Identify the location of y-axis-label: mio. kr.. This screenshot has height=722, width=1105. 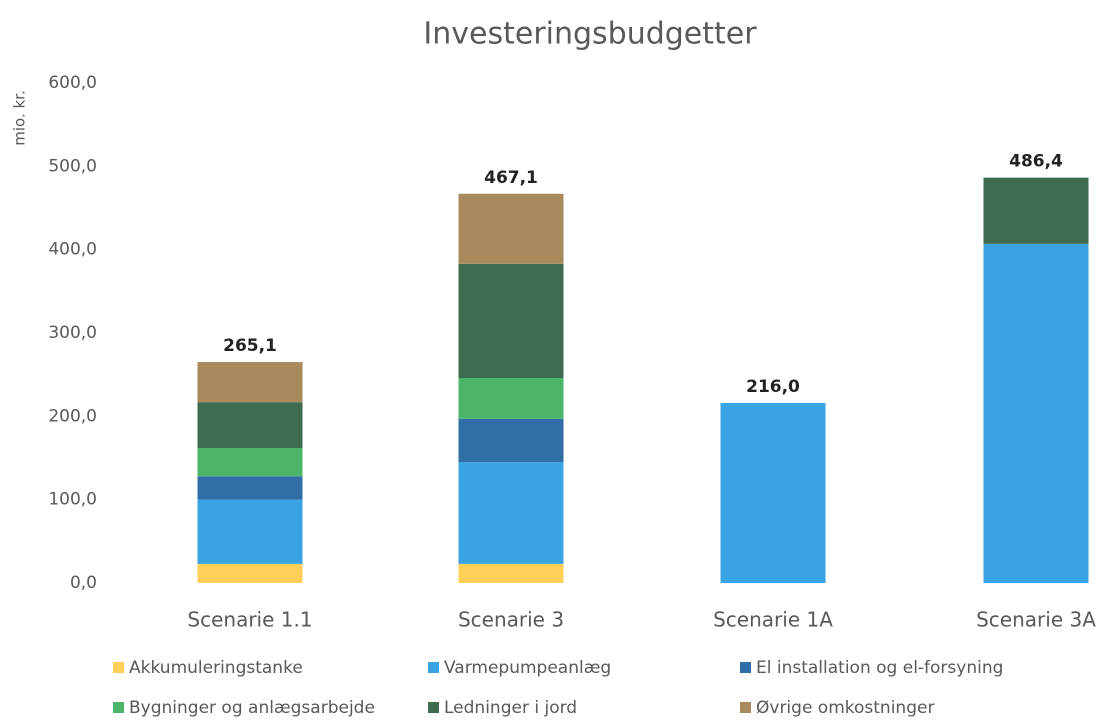
(20, 117).